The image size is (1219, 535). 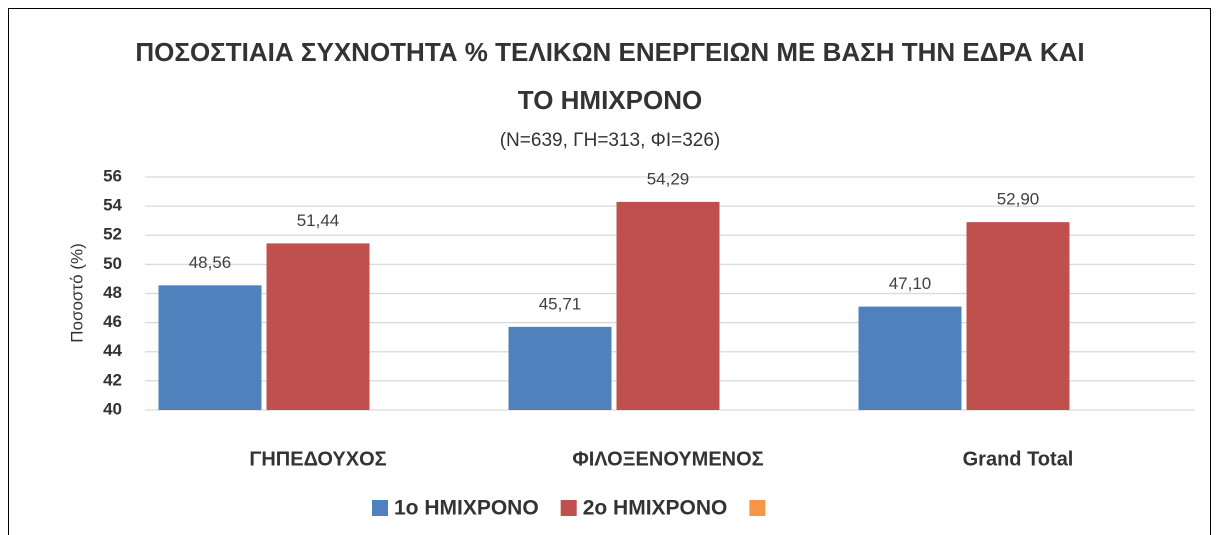 I want to click on value-label: 45,71, so click(x=560, y=303).